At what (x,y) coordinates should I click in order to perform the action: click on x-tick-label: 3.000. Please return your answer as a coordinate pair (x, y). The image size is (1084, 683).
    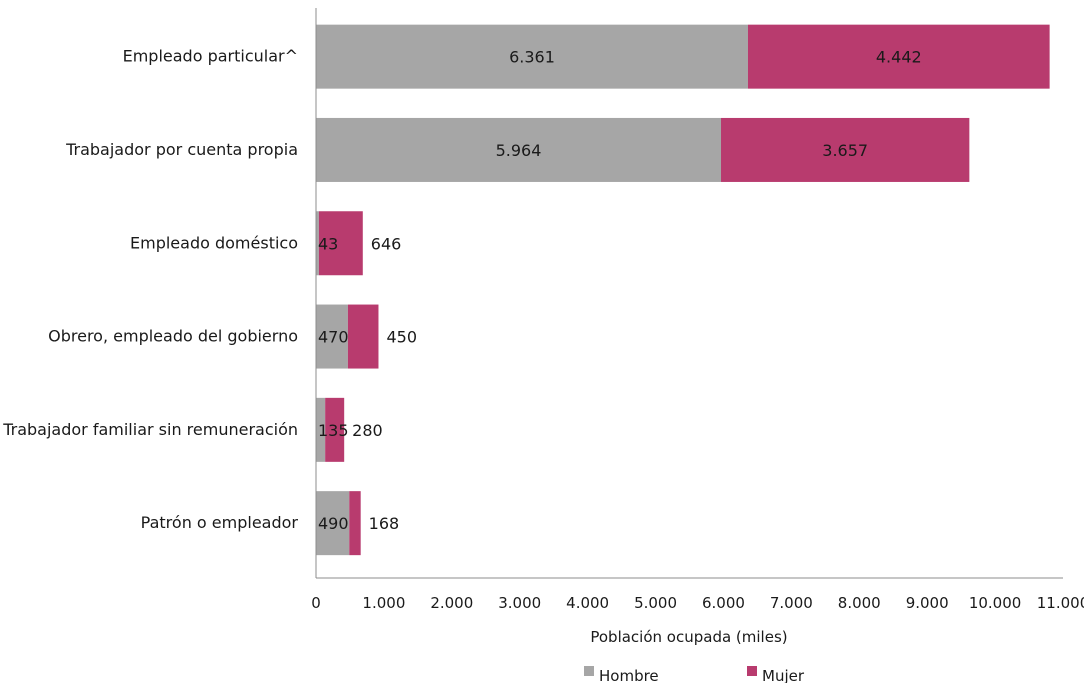
    Looking at the image, I should click on (519, 603).